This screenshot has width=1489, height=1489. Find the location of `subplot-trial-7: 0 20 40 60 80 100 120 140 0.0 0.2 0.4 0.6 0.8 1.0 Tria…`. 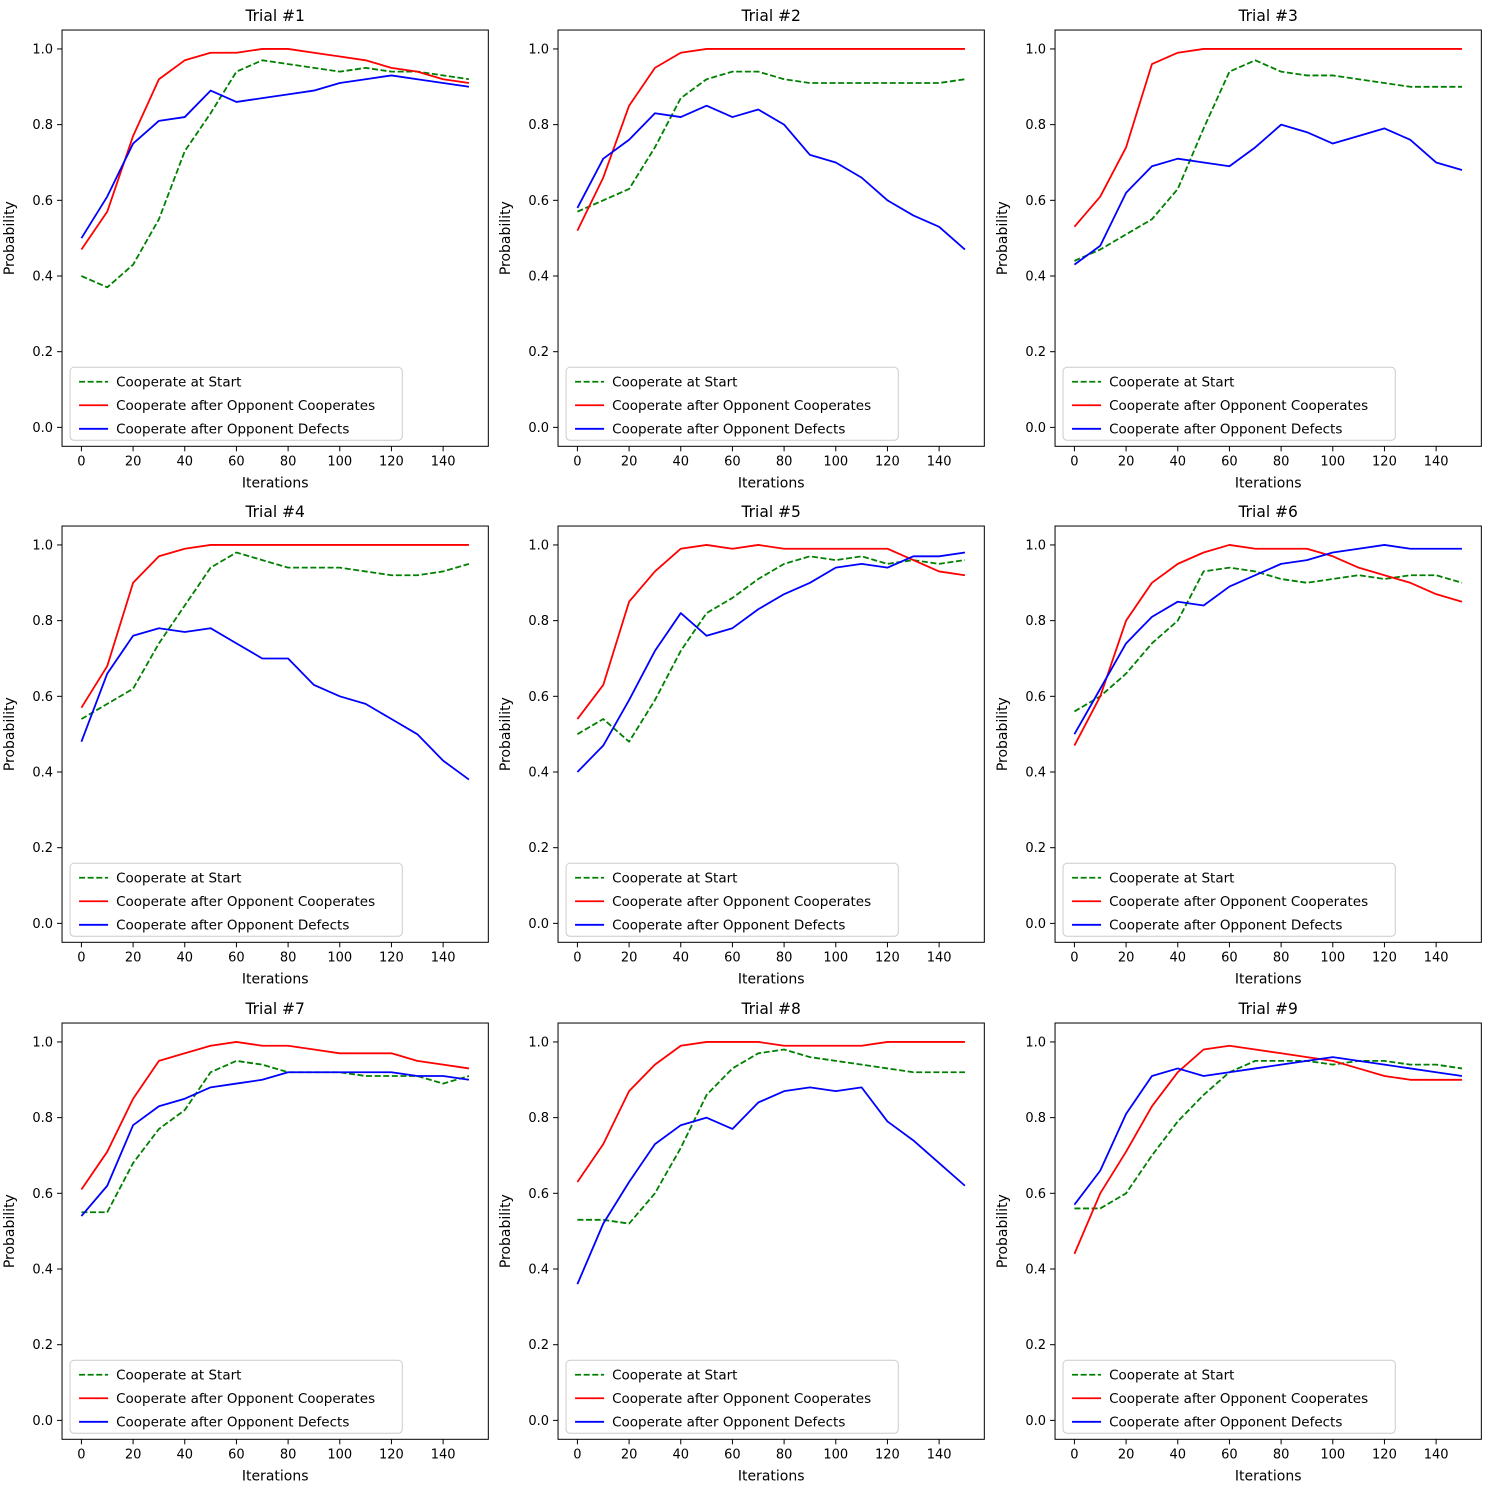

subplot-trial-7: 0 20 40 60 80 100 120 140 0.0 0.2 0.4 0.6 0.8 1.0 Tria… is located at coordinates (248, 1241).